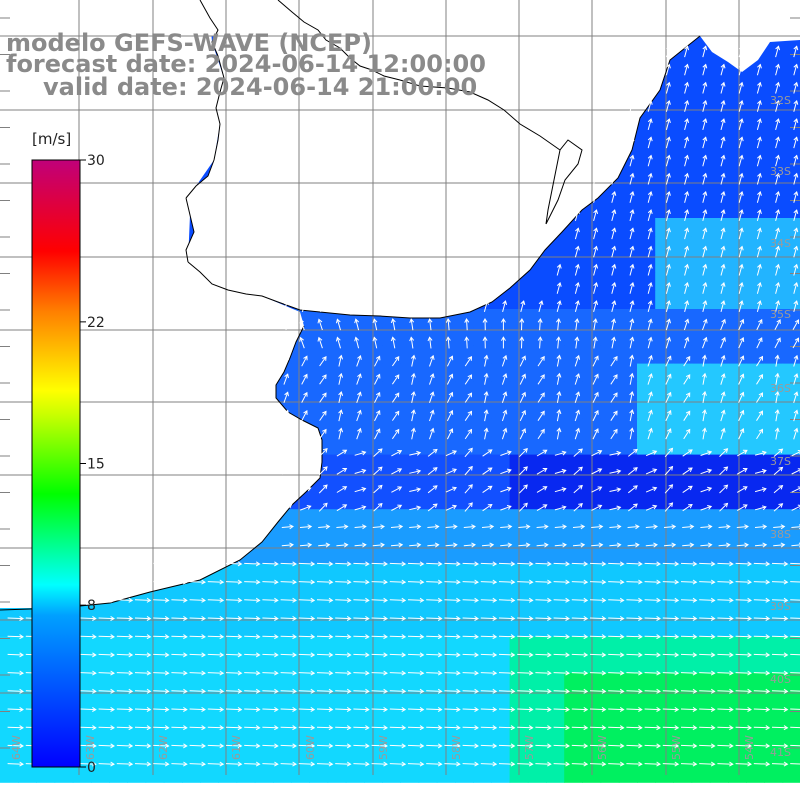 The width and height of the screenshot is (800, 800). What do you see at coordinates (456, 747) in the screenshot?
I see `lon-label: 58W` at bounding box center [456, 747].